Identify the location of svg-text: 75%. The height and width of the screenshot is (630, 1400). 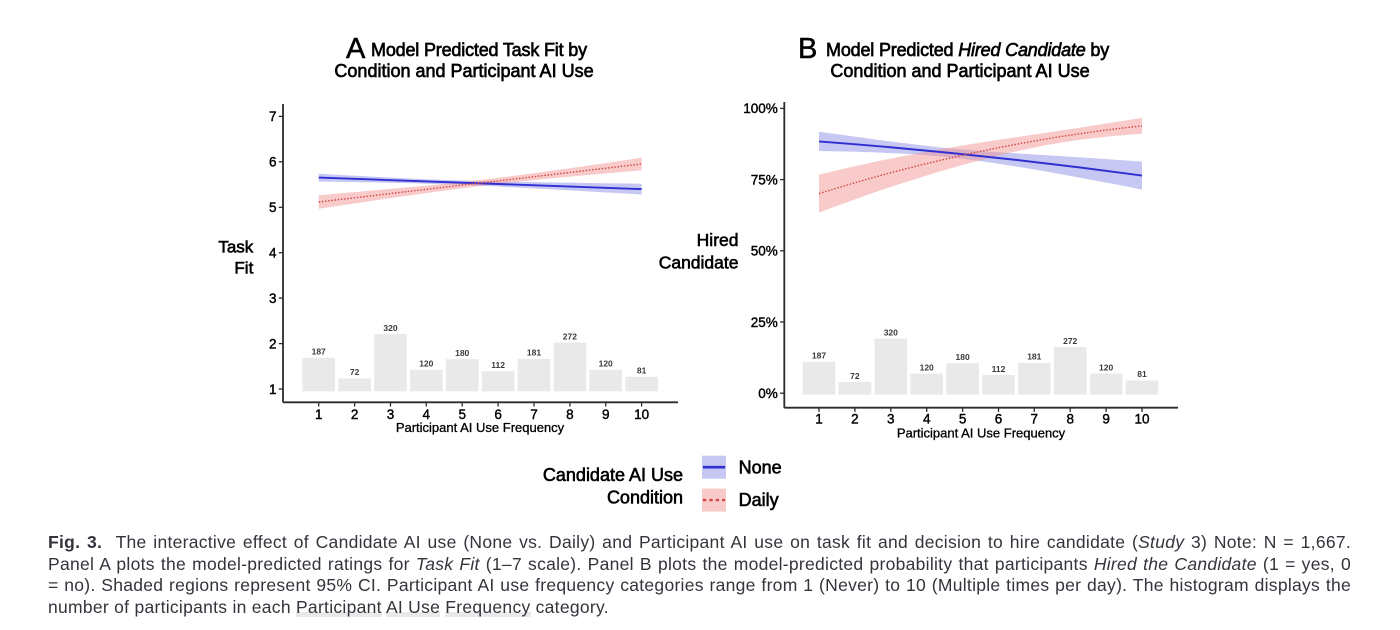
(764, 179).